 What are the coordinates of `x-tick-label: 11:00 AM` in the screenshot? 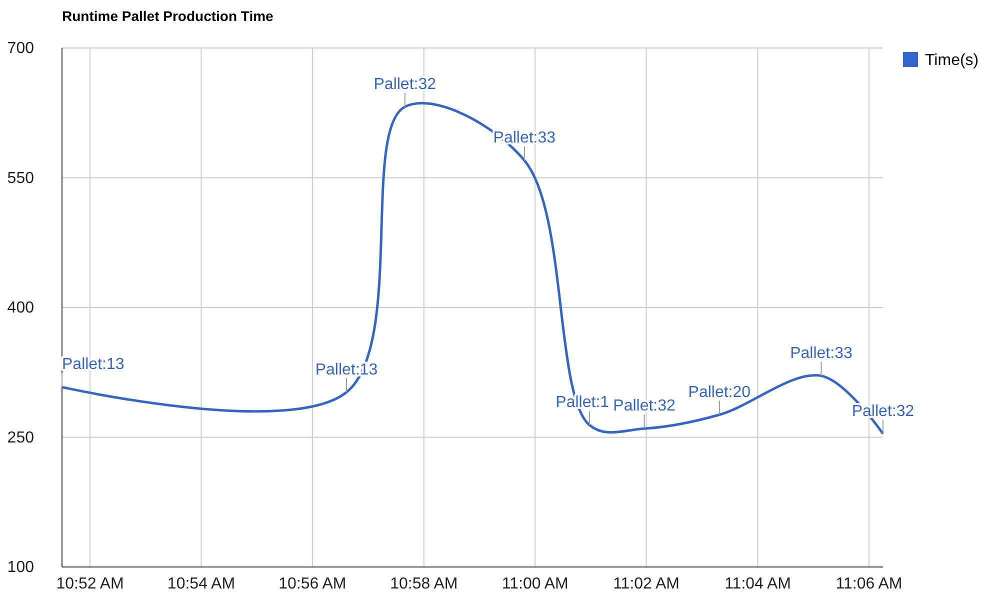 It's located at (535, 583).